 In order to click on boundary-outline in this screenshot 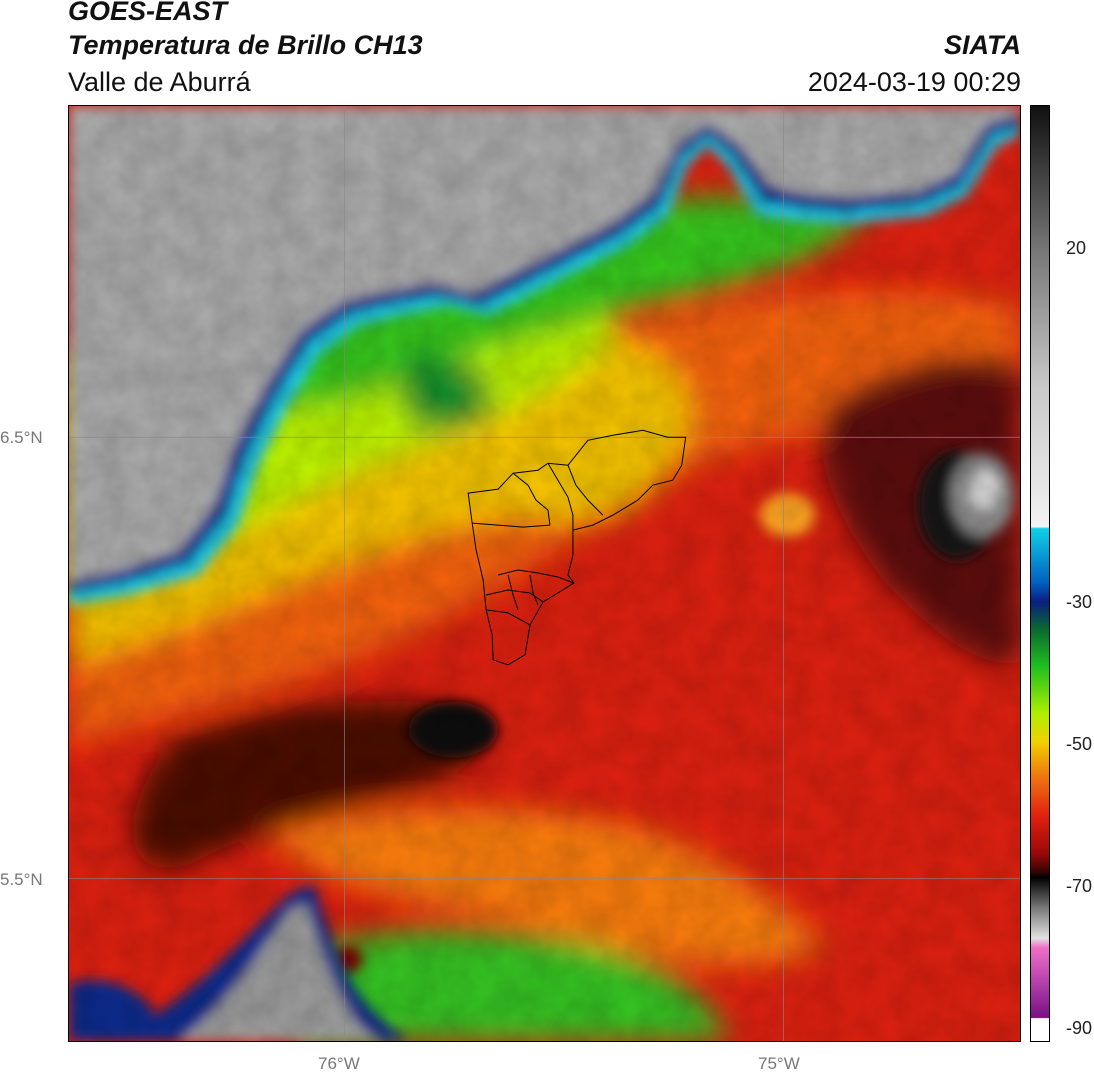, I will do `click(577, 547)`.